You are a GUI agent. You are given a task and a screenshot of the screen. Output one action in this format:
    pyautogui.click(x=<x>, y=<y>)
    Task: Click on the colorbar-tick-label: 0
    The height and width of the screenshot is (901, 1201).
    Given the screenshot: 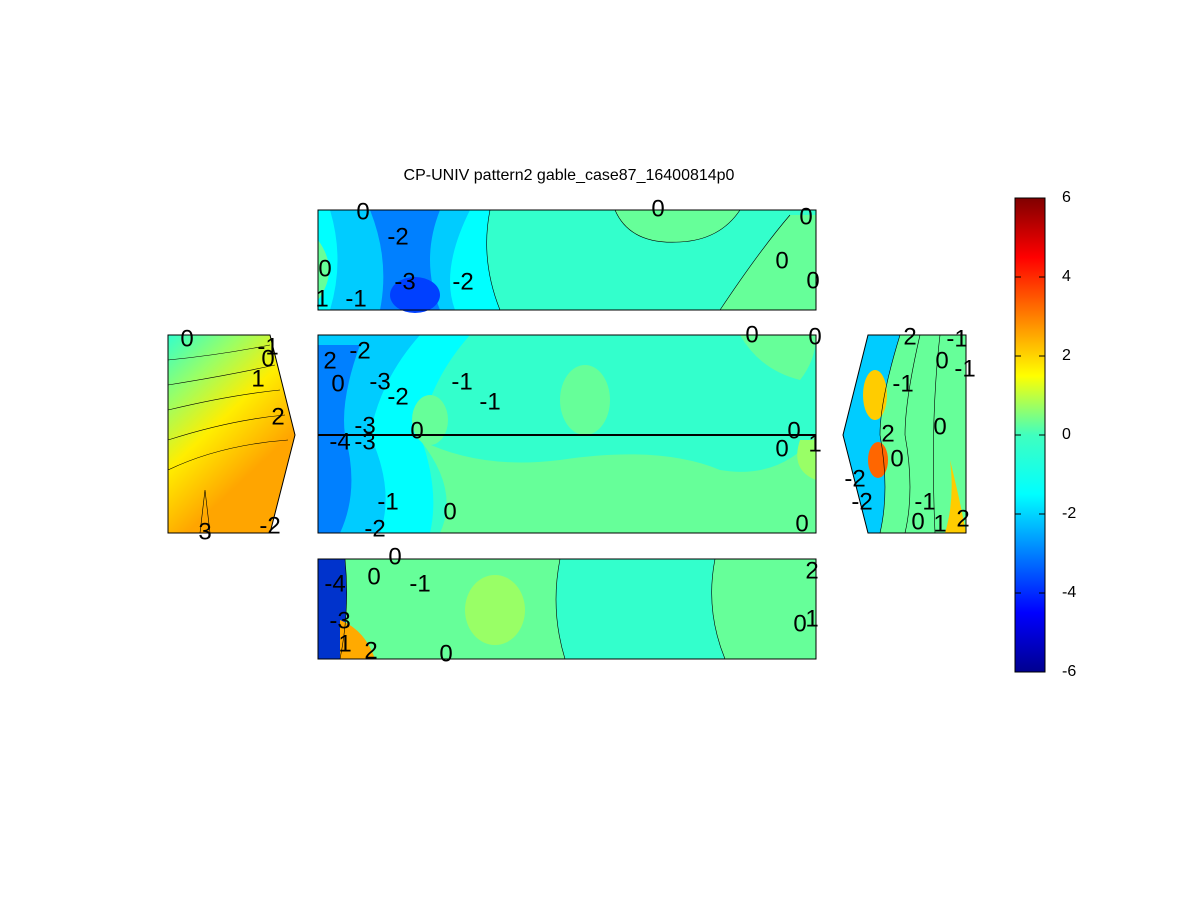 What is the action you would take?
    pyautogui.click(x=1066, y=434)
    